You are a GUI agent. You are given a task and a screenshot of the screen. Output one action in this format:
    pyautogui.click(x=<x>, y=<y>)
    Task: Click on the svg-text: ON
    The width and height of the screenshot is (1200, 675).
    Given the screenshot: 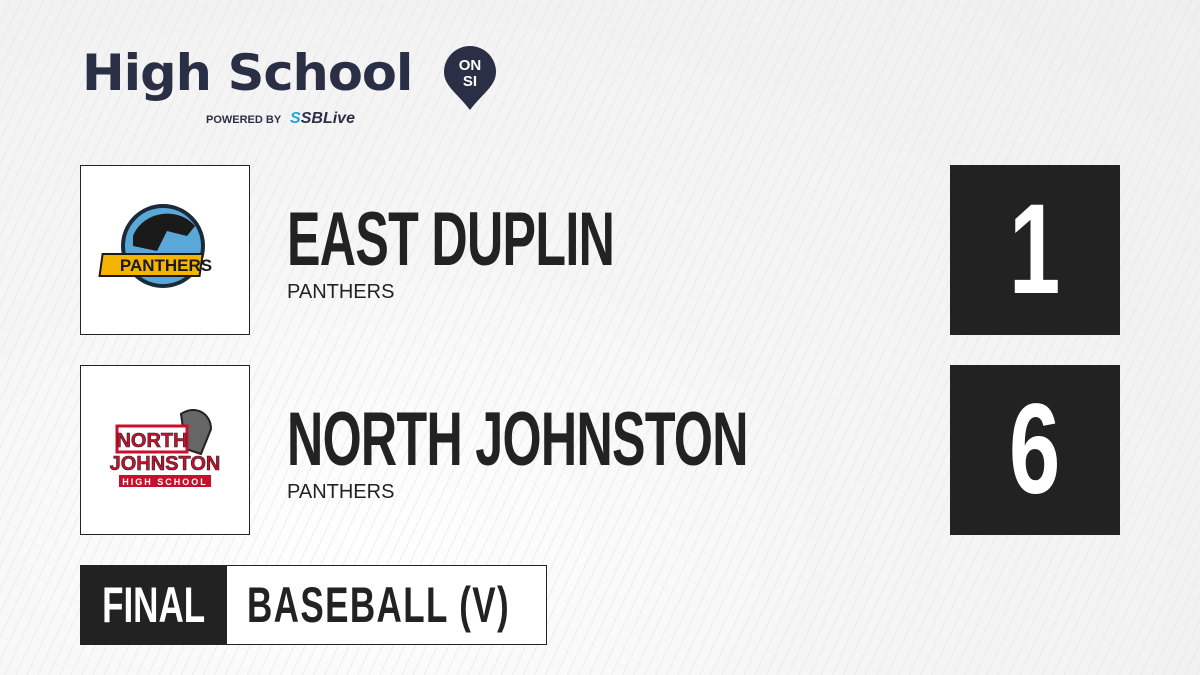 What is the action you would take?
    pyautogui.click(x=470, y=65)
    